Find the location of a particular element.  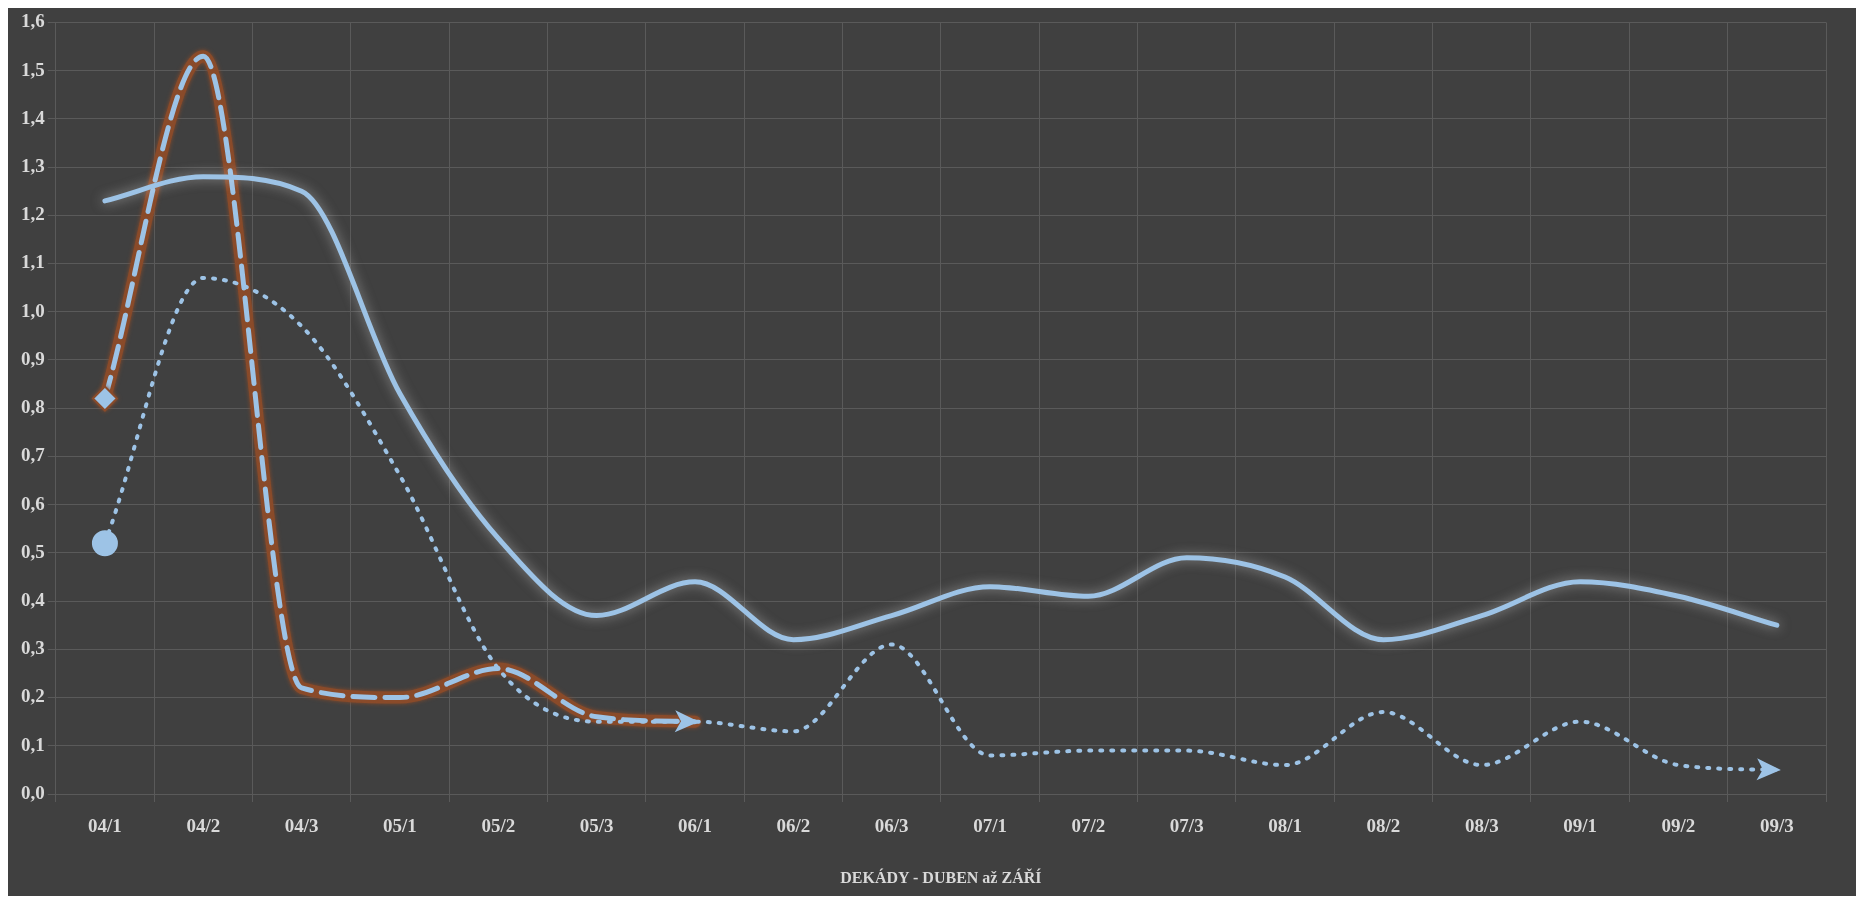

x-tick-label: 04/2 is located at coordinates (203, 826).